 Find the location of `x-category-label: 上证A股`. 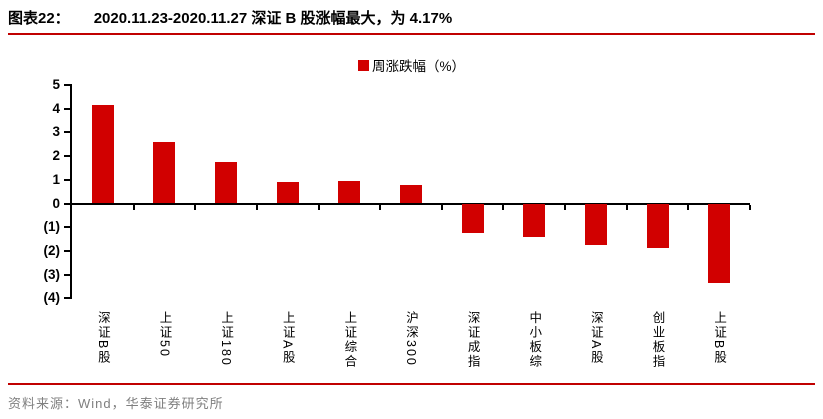

x-category-label: 上证A股 is located at coordinates (287, 338).